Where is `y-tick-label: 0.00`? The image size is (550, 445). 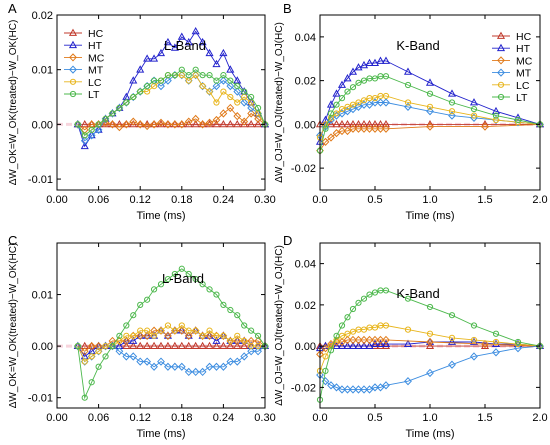
y-tick-label: 0.00 is located at coordinates (305, 125).